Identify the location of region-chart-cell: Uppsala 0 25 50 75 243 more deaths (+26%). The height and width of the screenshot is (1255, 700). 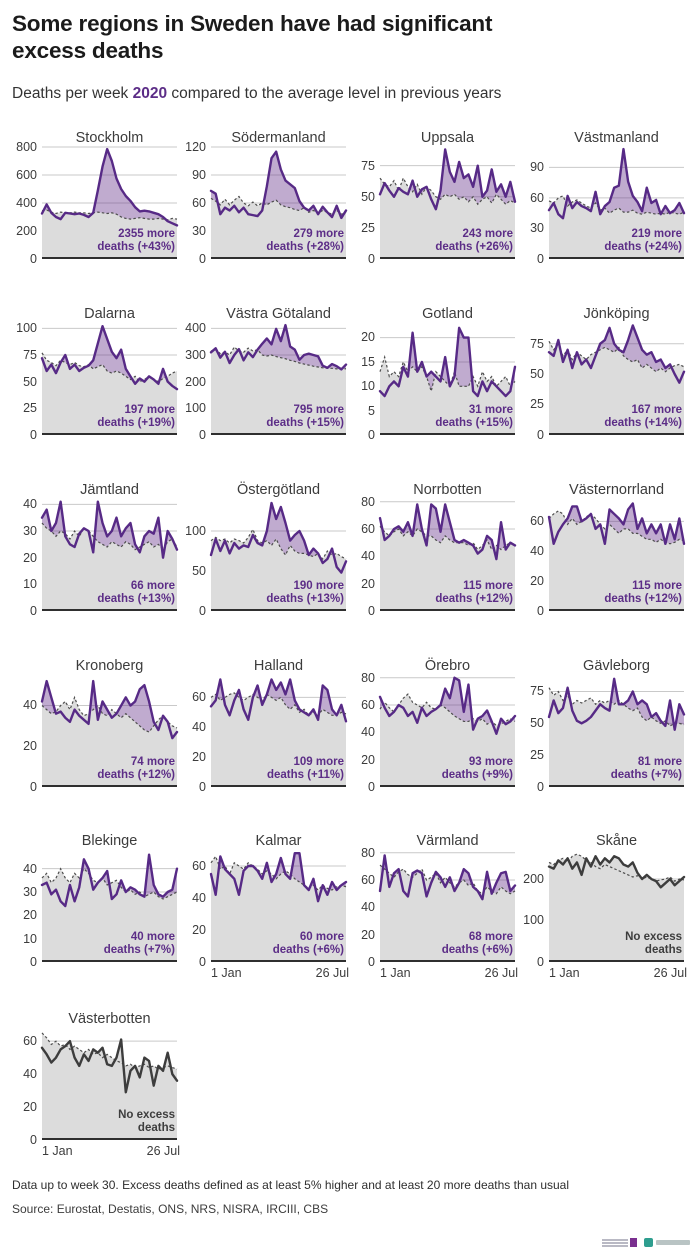
(434, 213).